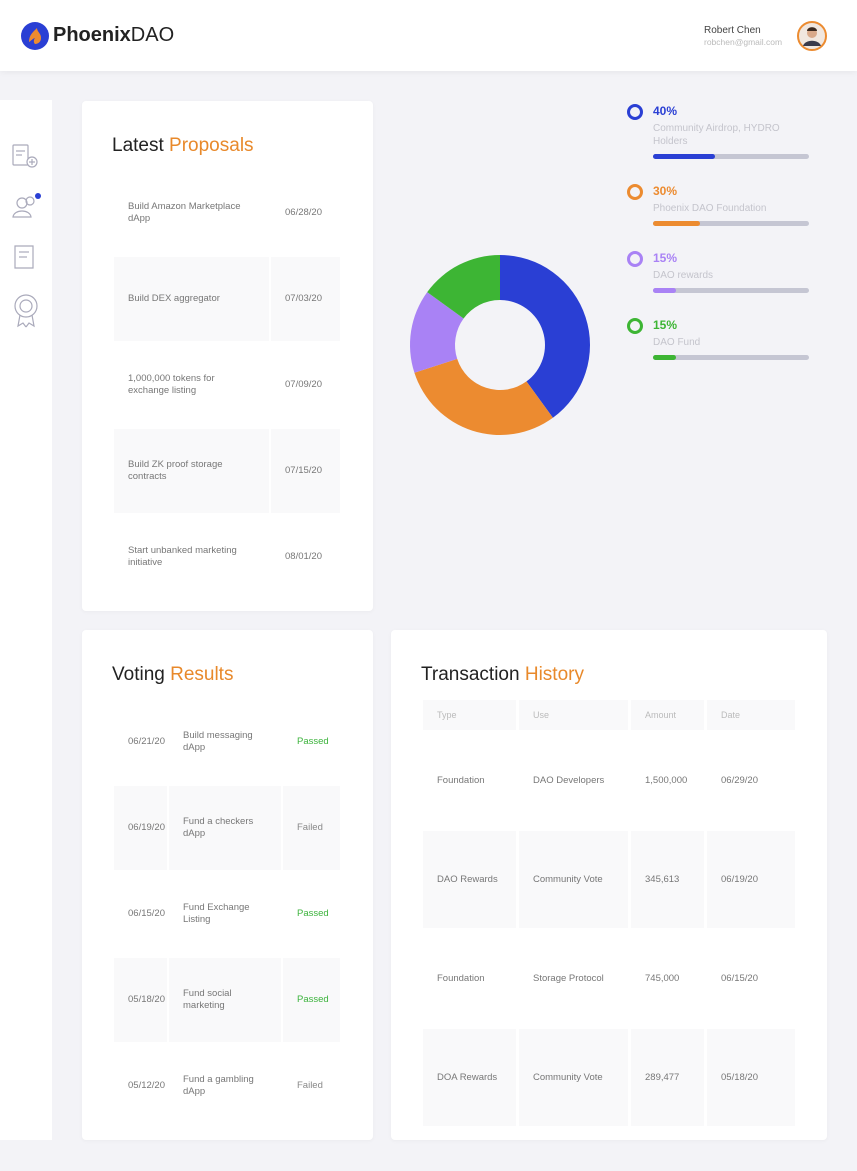 The width and height of the screenshot is (857, 1171). Describe the element at coordinates (146, 913) in the screenshot. I see `vote-date: 06/15/20` at that location.